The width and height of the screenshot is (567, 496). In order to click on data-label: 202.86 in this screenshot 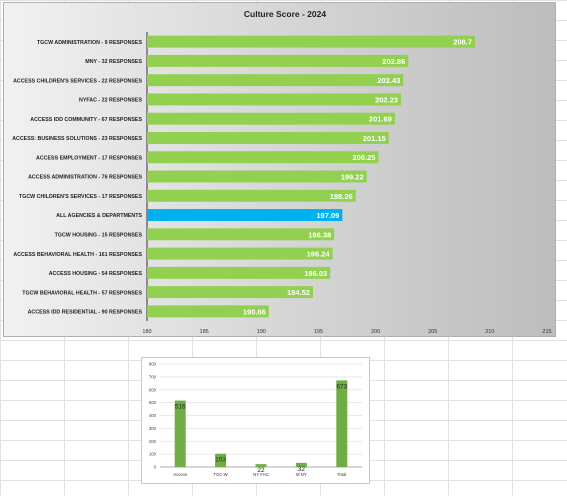, I will do `click(393, 61)`.